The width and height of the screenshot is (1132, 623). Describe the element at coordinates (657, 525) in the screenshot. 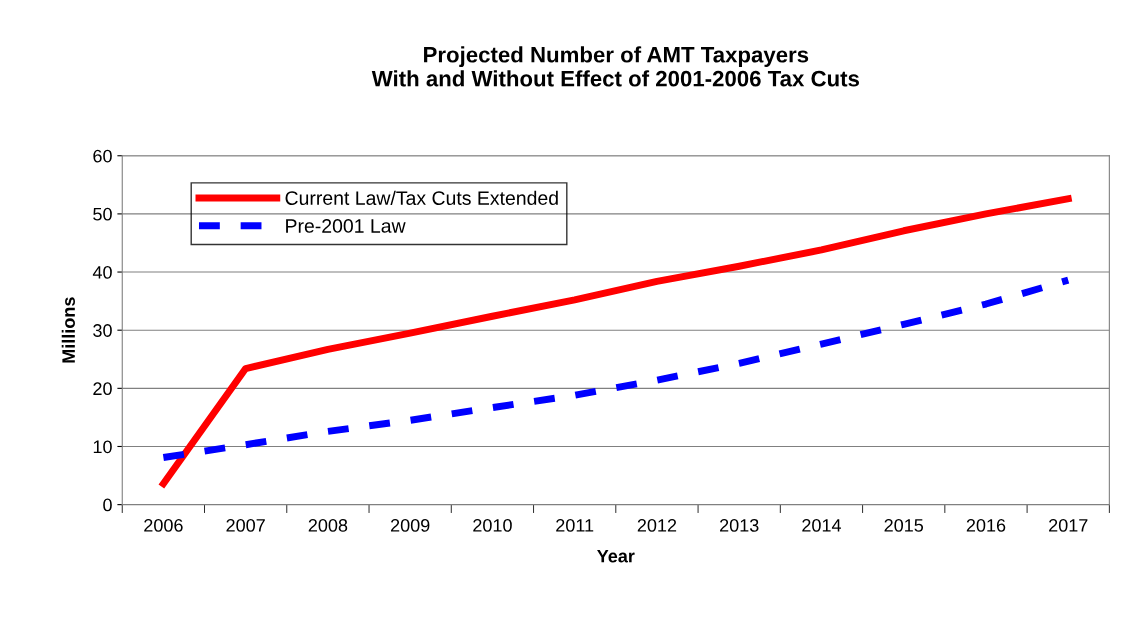

I see `x-tick-label: 2012` at that location.